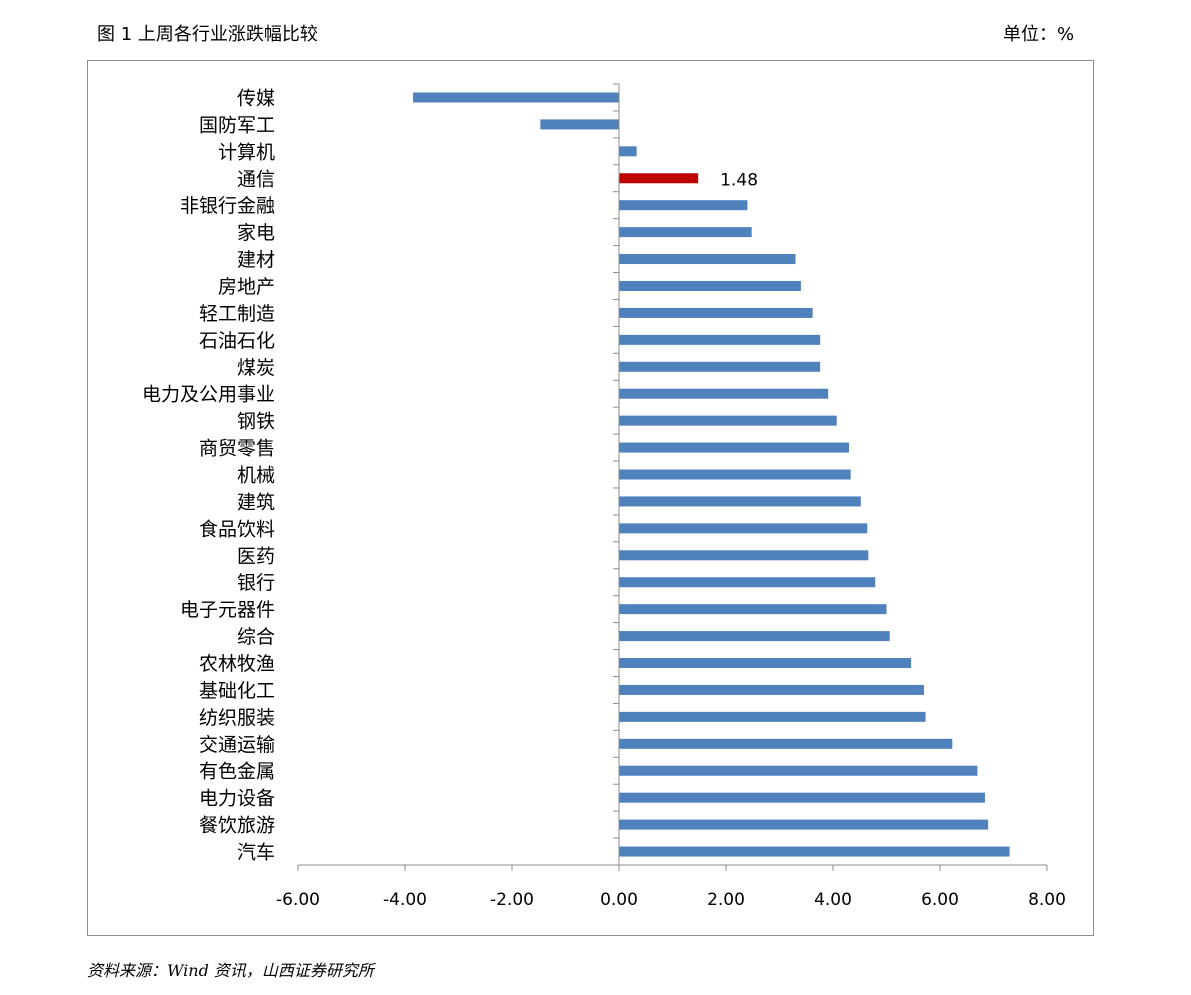 This screenshot has width=1191, height=995. What do you see at coordinates (237, 449) in the screenshot?
I see `category-label: 商贸零售` at bounding box center [237, 449].